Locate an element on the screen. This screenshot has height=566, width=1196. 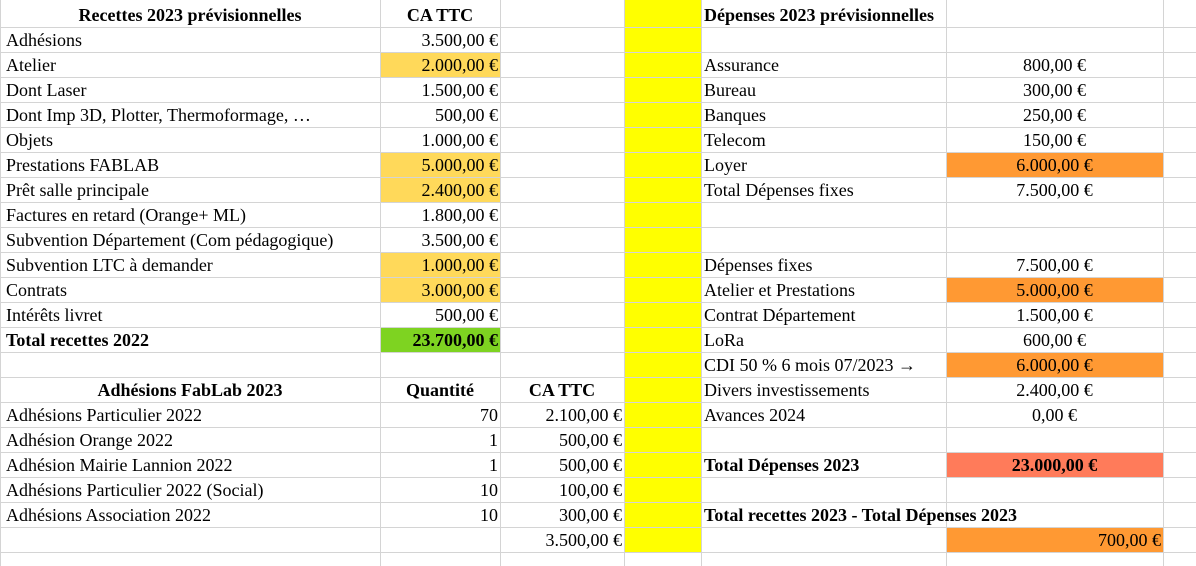
recettes-value-dont-laser: 1.500,00 € is located at coordinates (460, 90).